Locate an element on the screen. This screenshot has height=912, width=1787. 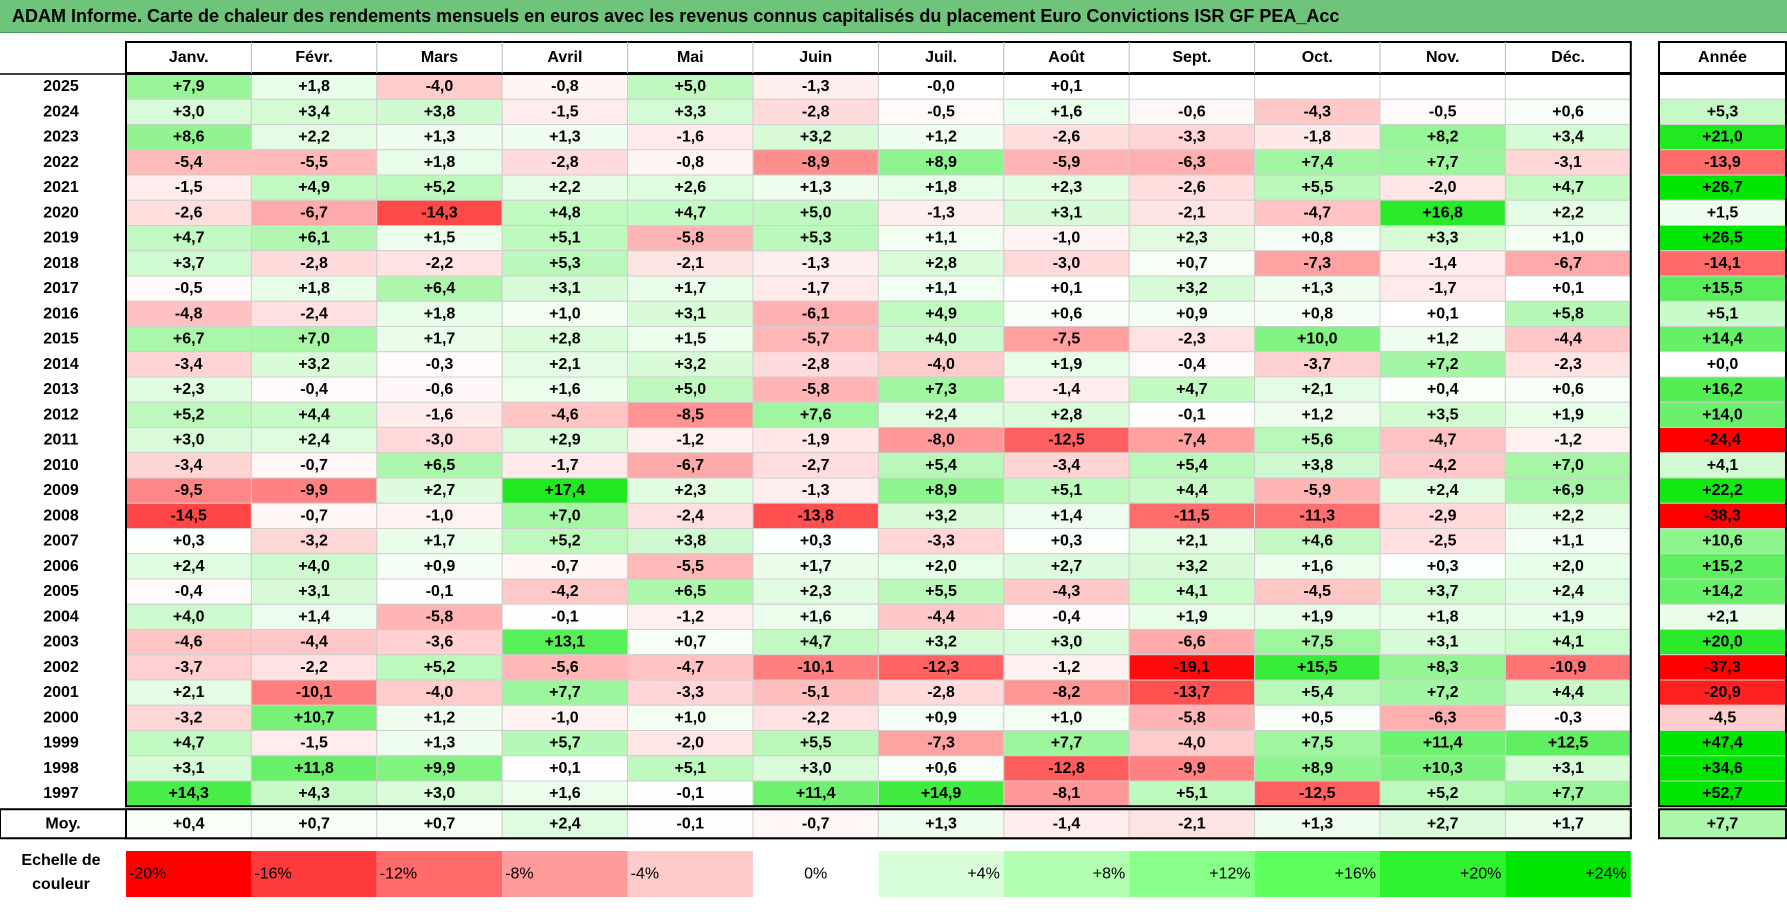
cell-value-1999-7: -7,3 is located at coordinates (941, 743).